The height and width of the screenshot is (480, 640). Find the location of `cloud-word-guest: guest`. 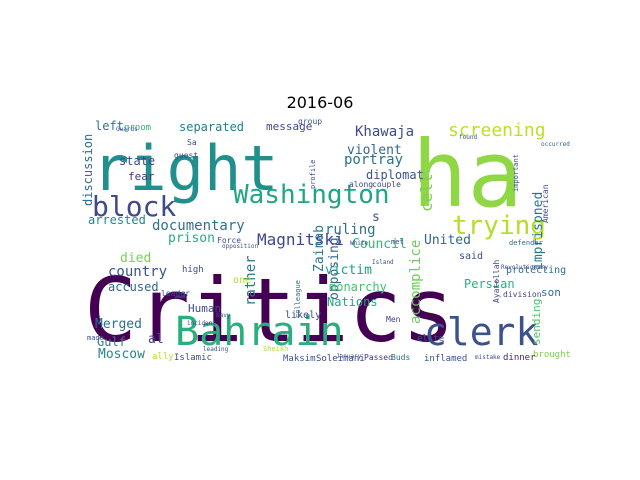

cloud-word-guest: guest is located at coordinates (186, 155).